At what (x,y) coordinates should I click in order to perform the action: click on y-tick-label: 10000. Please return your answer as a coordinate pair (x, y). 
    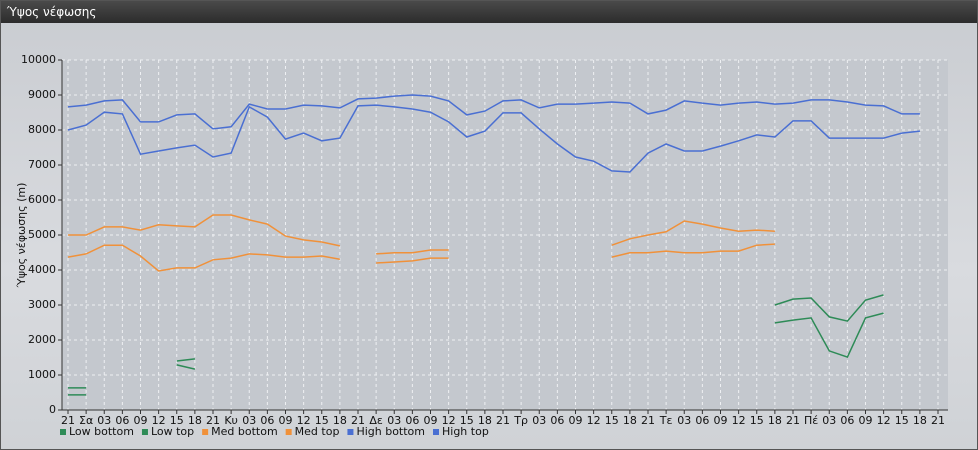
    Looking at the image, I should click on (38, 59).